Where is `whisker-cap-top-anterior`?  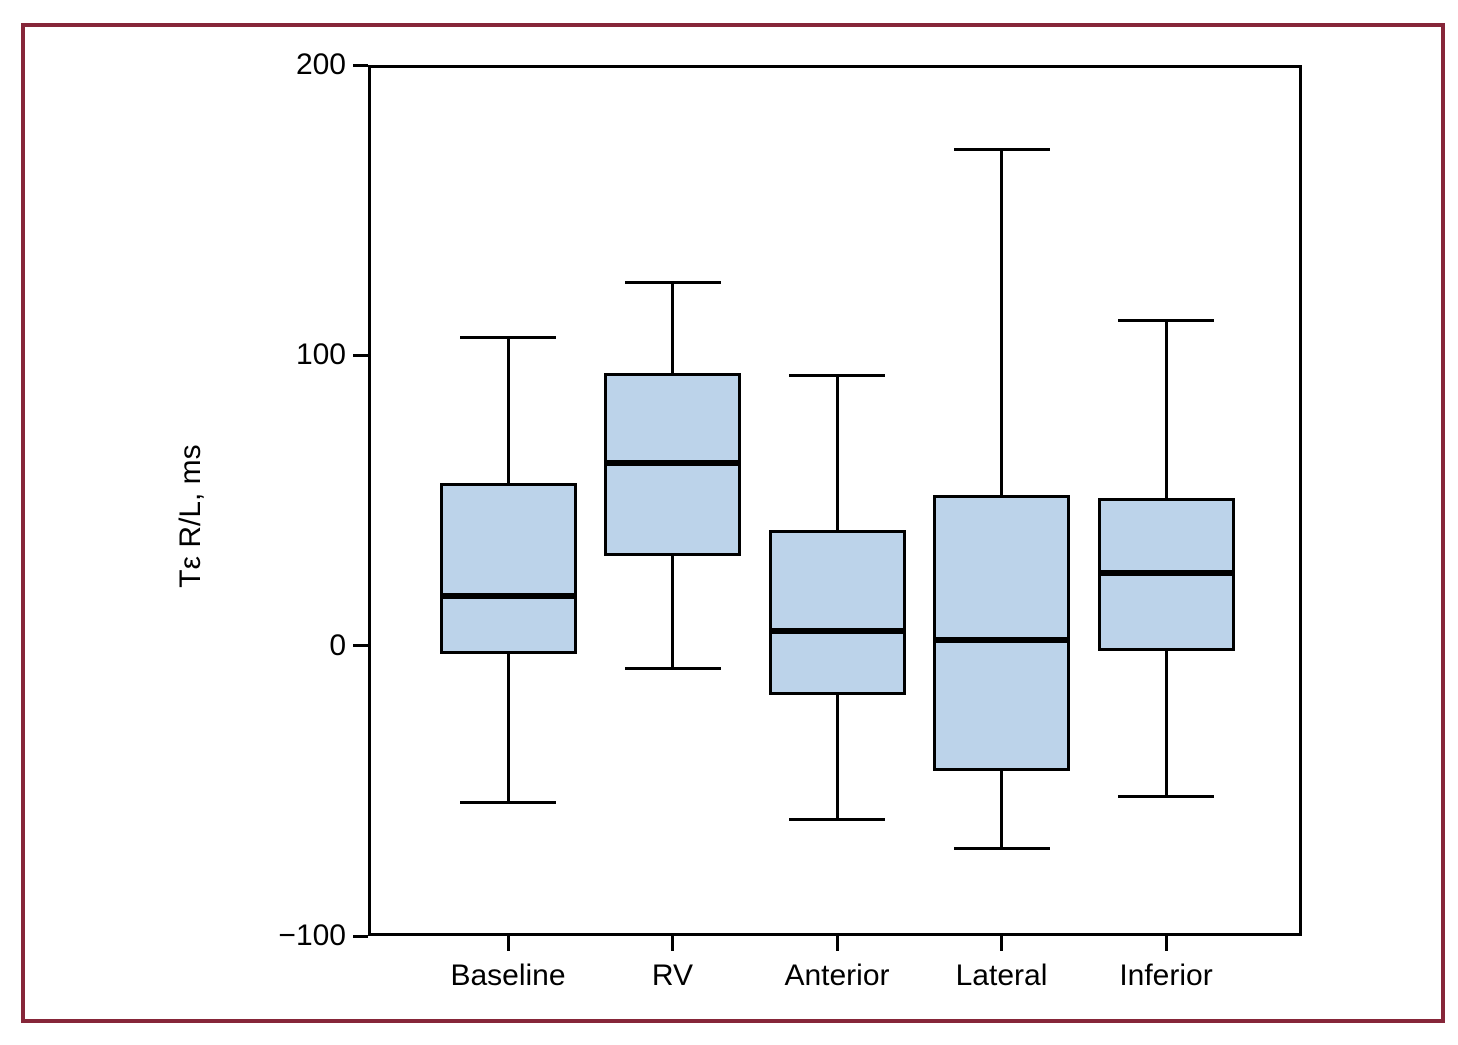 whisker-cap-top-anterior is located at coordinates (837, 376).